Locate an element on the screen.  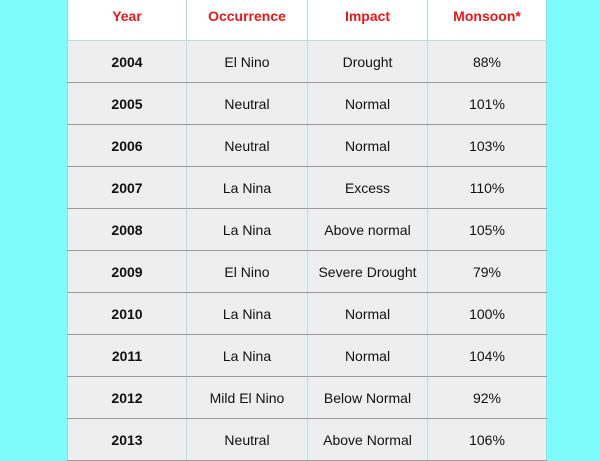
table-row: 2011 La Nina Normal 104% is located at coordinates (307, 355).